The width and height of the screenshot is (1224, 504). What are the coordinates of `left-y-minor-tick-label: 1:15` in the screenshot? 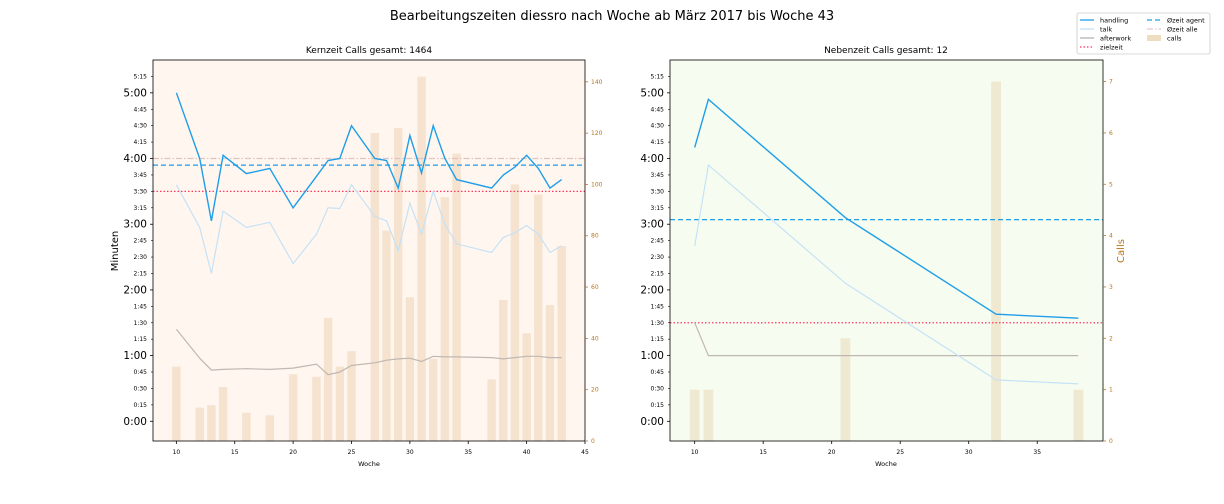 It's located at (141, 339).